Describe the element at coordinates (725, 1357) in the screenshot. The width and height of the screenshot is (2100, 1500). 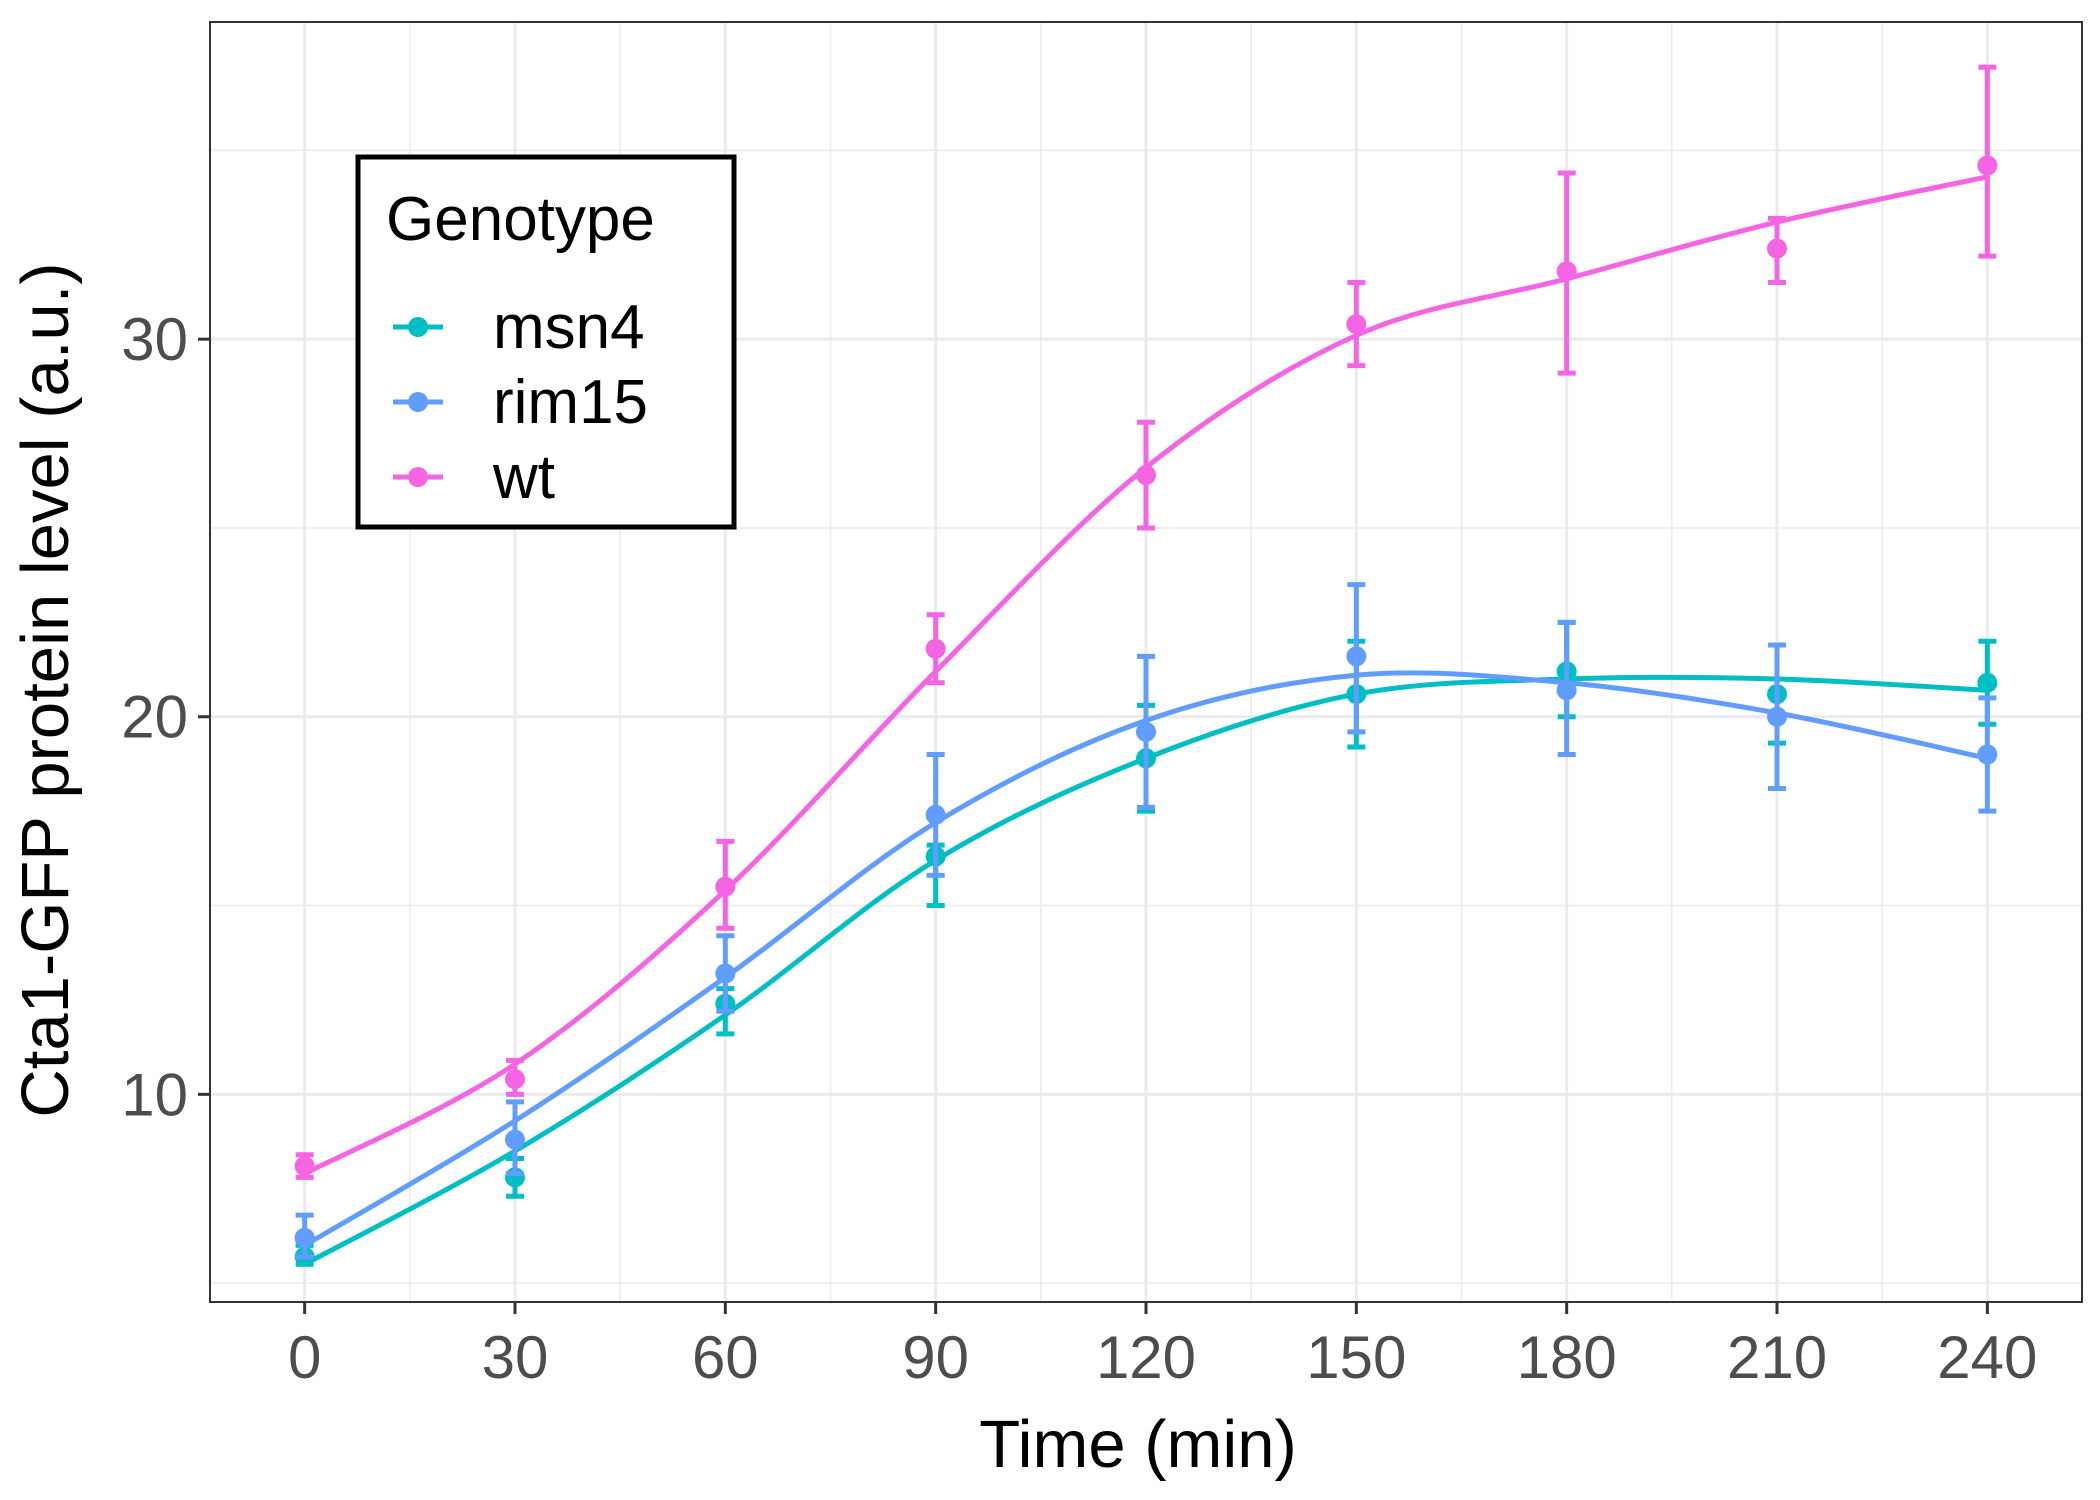
I see `x-tick-label: 60` at that location.